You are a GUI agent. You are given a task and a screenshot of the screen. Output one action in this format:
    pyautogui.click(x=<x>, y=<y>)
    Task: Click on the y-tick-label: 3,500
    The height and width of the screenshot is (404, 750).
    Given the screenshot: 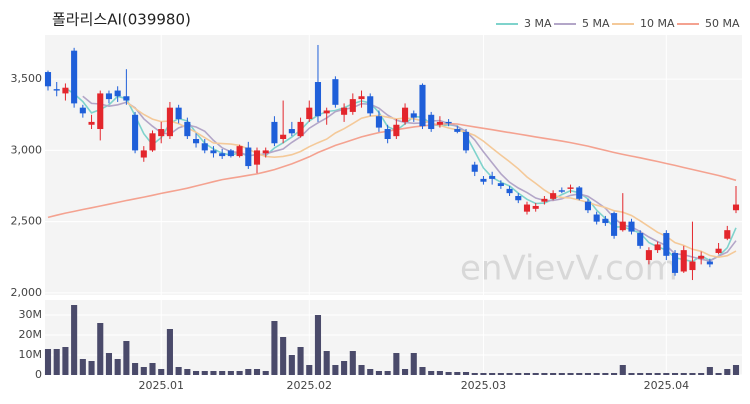 What is the action you would take?
    pyautogui.click(x=27, y=78)
    